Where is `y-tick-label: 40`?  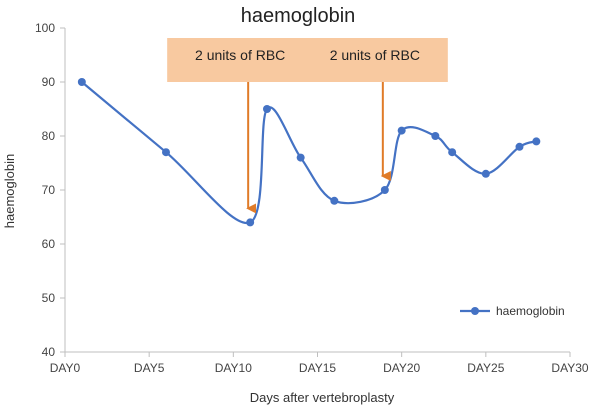 y-tick-label: 40 is located at coordinates (49, 352).